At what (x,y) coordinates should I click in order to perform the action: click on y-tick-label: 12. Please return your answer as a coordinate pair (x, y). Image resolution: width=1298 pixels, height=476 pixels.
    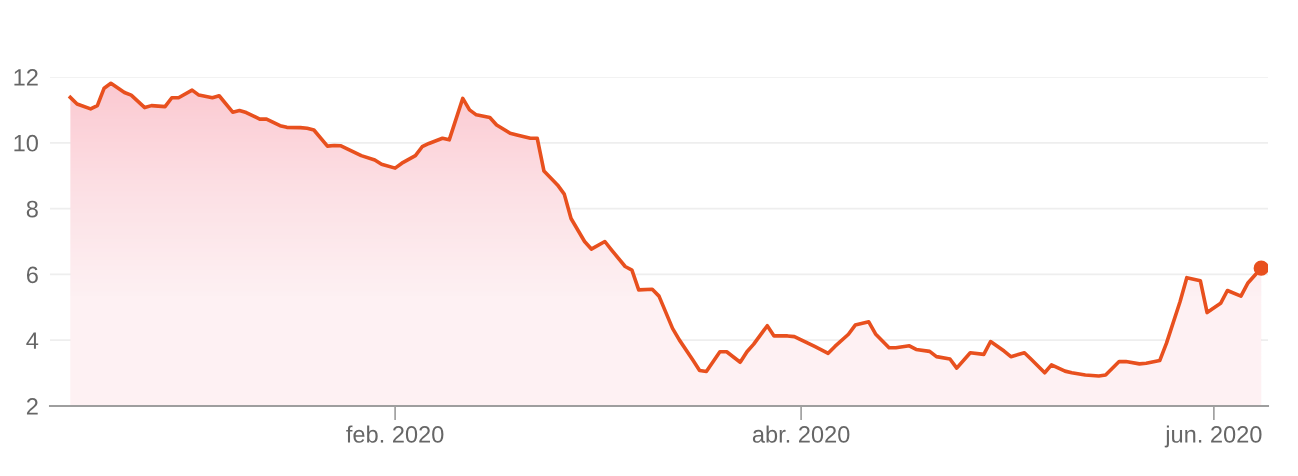
    Looking at the image, I should click on (26, 77).